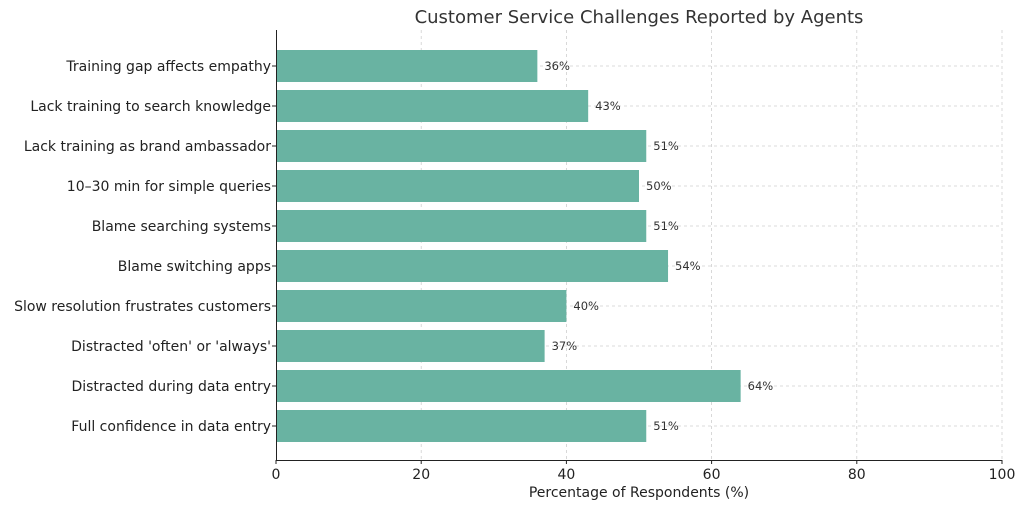  What do you see at coordinates (142, 307) in the screenshot?
I see `category-label: Slow resolution frustrates customers` at bounding box center [142, 307].